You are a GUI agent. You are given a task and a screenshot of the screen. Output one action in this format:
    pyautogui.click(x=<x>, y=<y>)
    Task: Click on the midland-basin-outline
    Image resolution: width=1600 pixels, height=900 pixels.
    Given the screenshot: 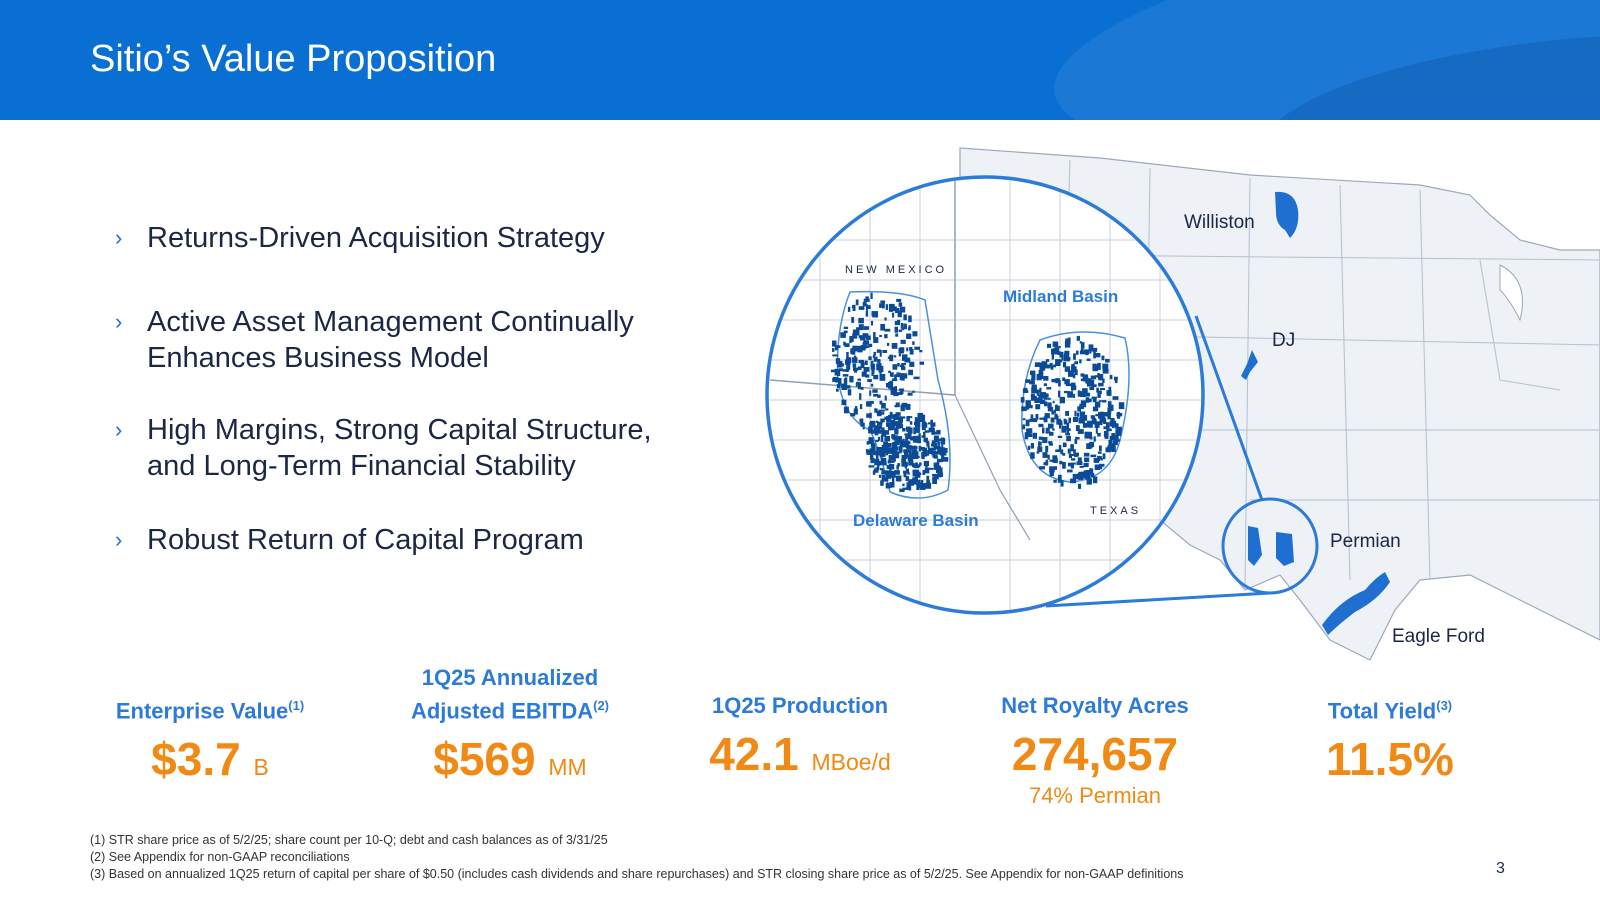 What is the action you would take?
    pyautogui.click(x=1075, y=407)
    